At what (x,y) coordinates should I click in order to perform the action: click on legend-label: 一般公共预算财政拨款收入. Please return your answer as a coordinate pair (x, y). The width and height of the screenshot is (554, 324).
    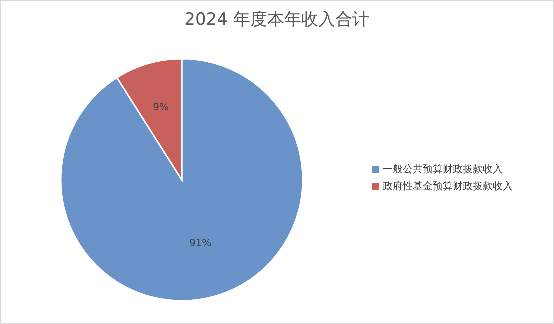
    Looking at the image, I should click on (443, 170).